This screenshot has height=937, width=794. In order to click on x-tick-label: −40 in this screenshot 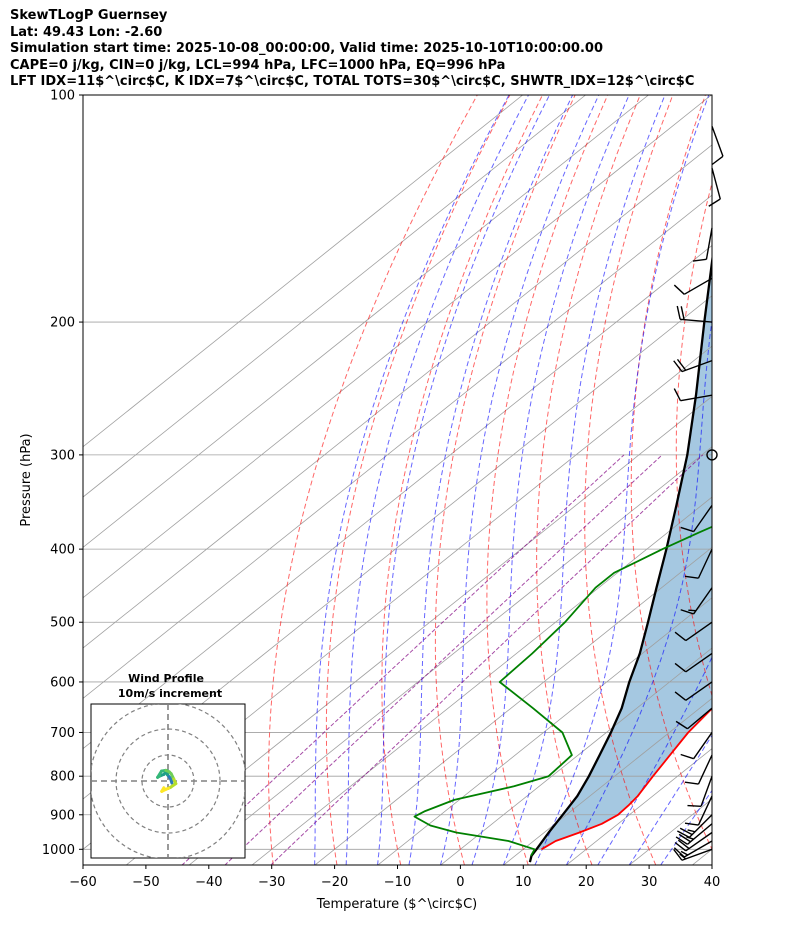, I will do `click(208, 882)`.